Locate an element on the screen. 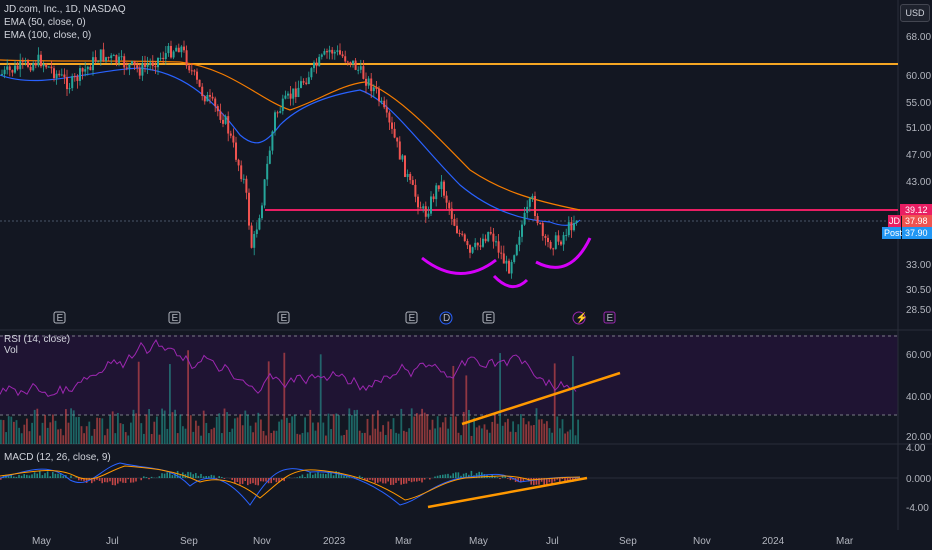  symbol-legend: JD.com, Inc., 1D, NASDAQ is located at coordinates (65, 9).